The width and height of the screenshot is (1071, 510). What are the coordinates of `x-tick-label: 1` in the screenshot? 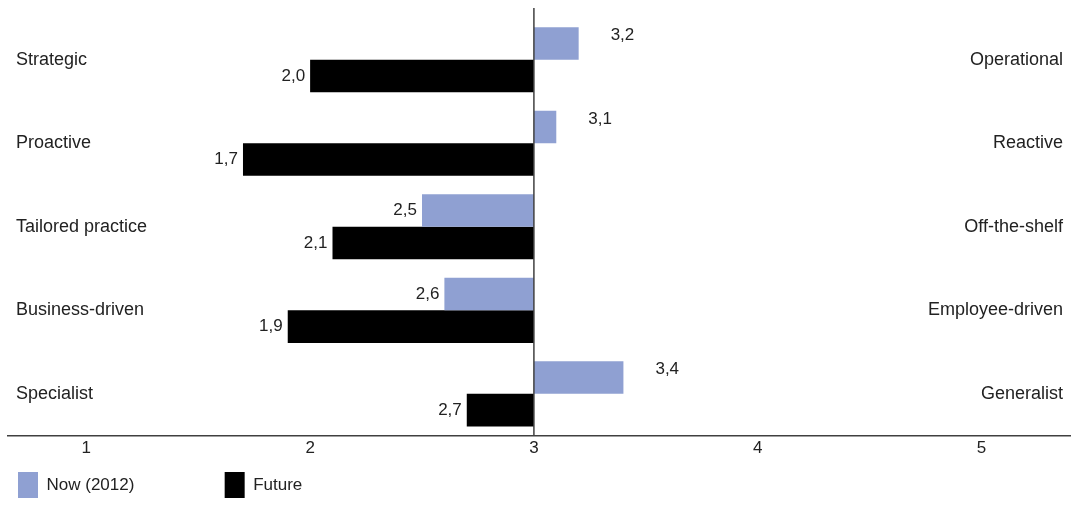 It's located at (86, 448).